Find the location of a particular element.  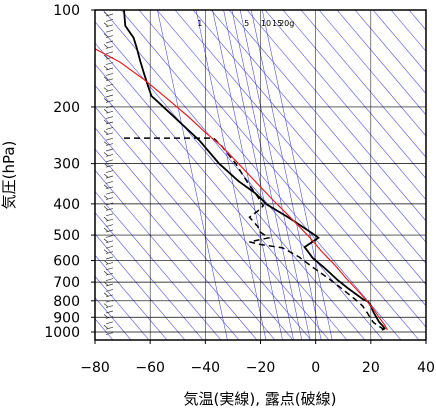

wind-barbs is located at coordinates (108, 173).